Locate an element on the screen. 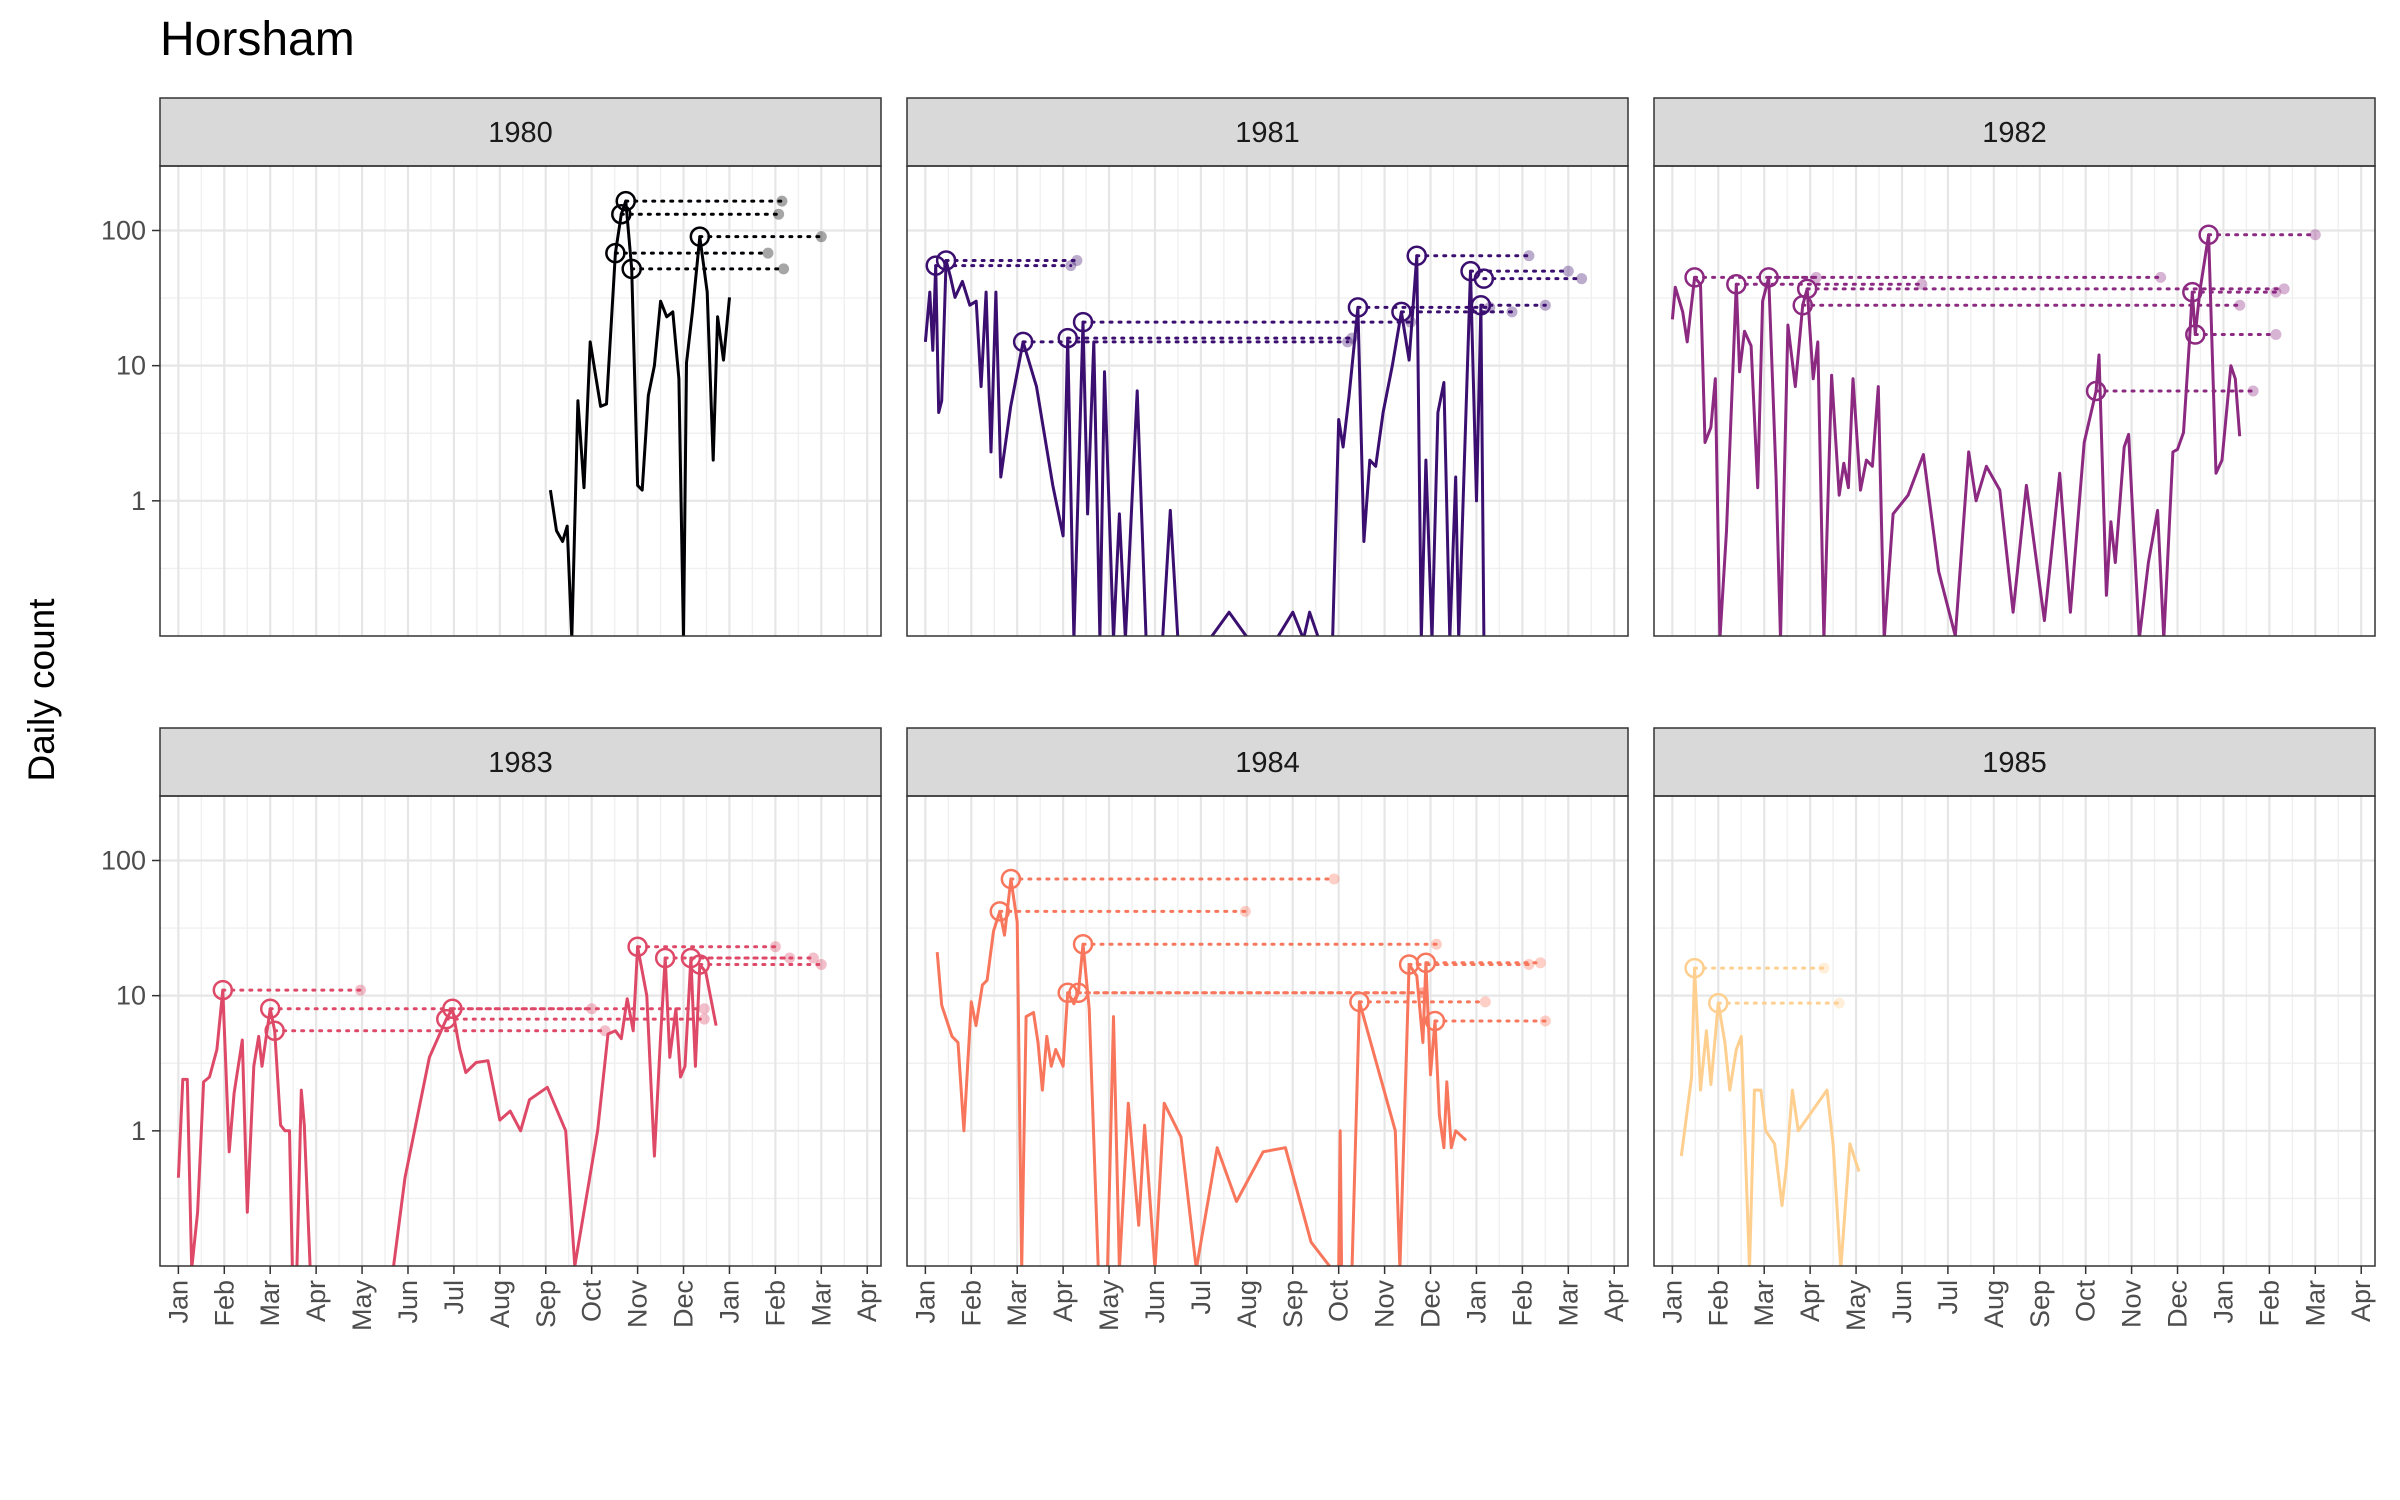  x-tick-label: Jul is located at coordinates (1201, 1297).